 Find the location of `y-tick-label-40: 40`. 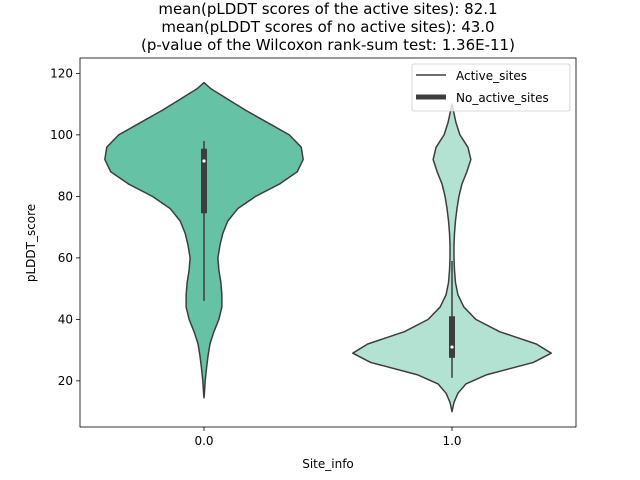

y-tick-label-40: 40 is located at coordinates (65, 319).